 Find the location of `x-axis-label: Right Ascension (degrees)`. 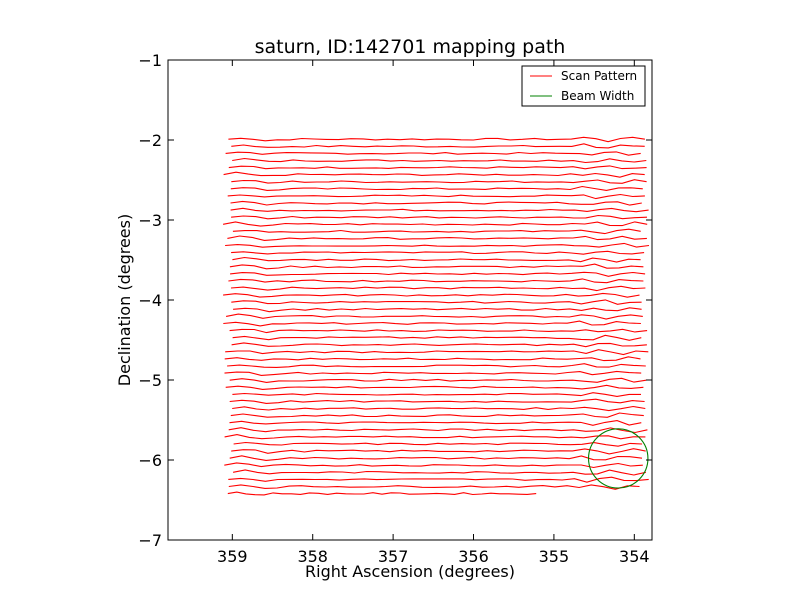

x-axis-label: Right Ascension (degrees) is located at coordinates (410, 571).